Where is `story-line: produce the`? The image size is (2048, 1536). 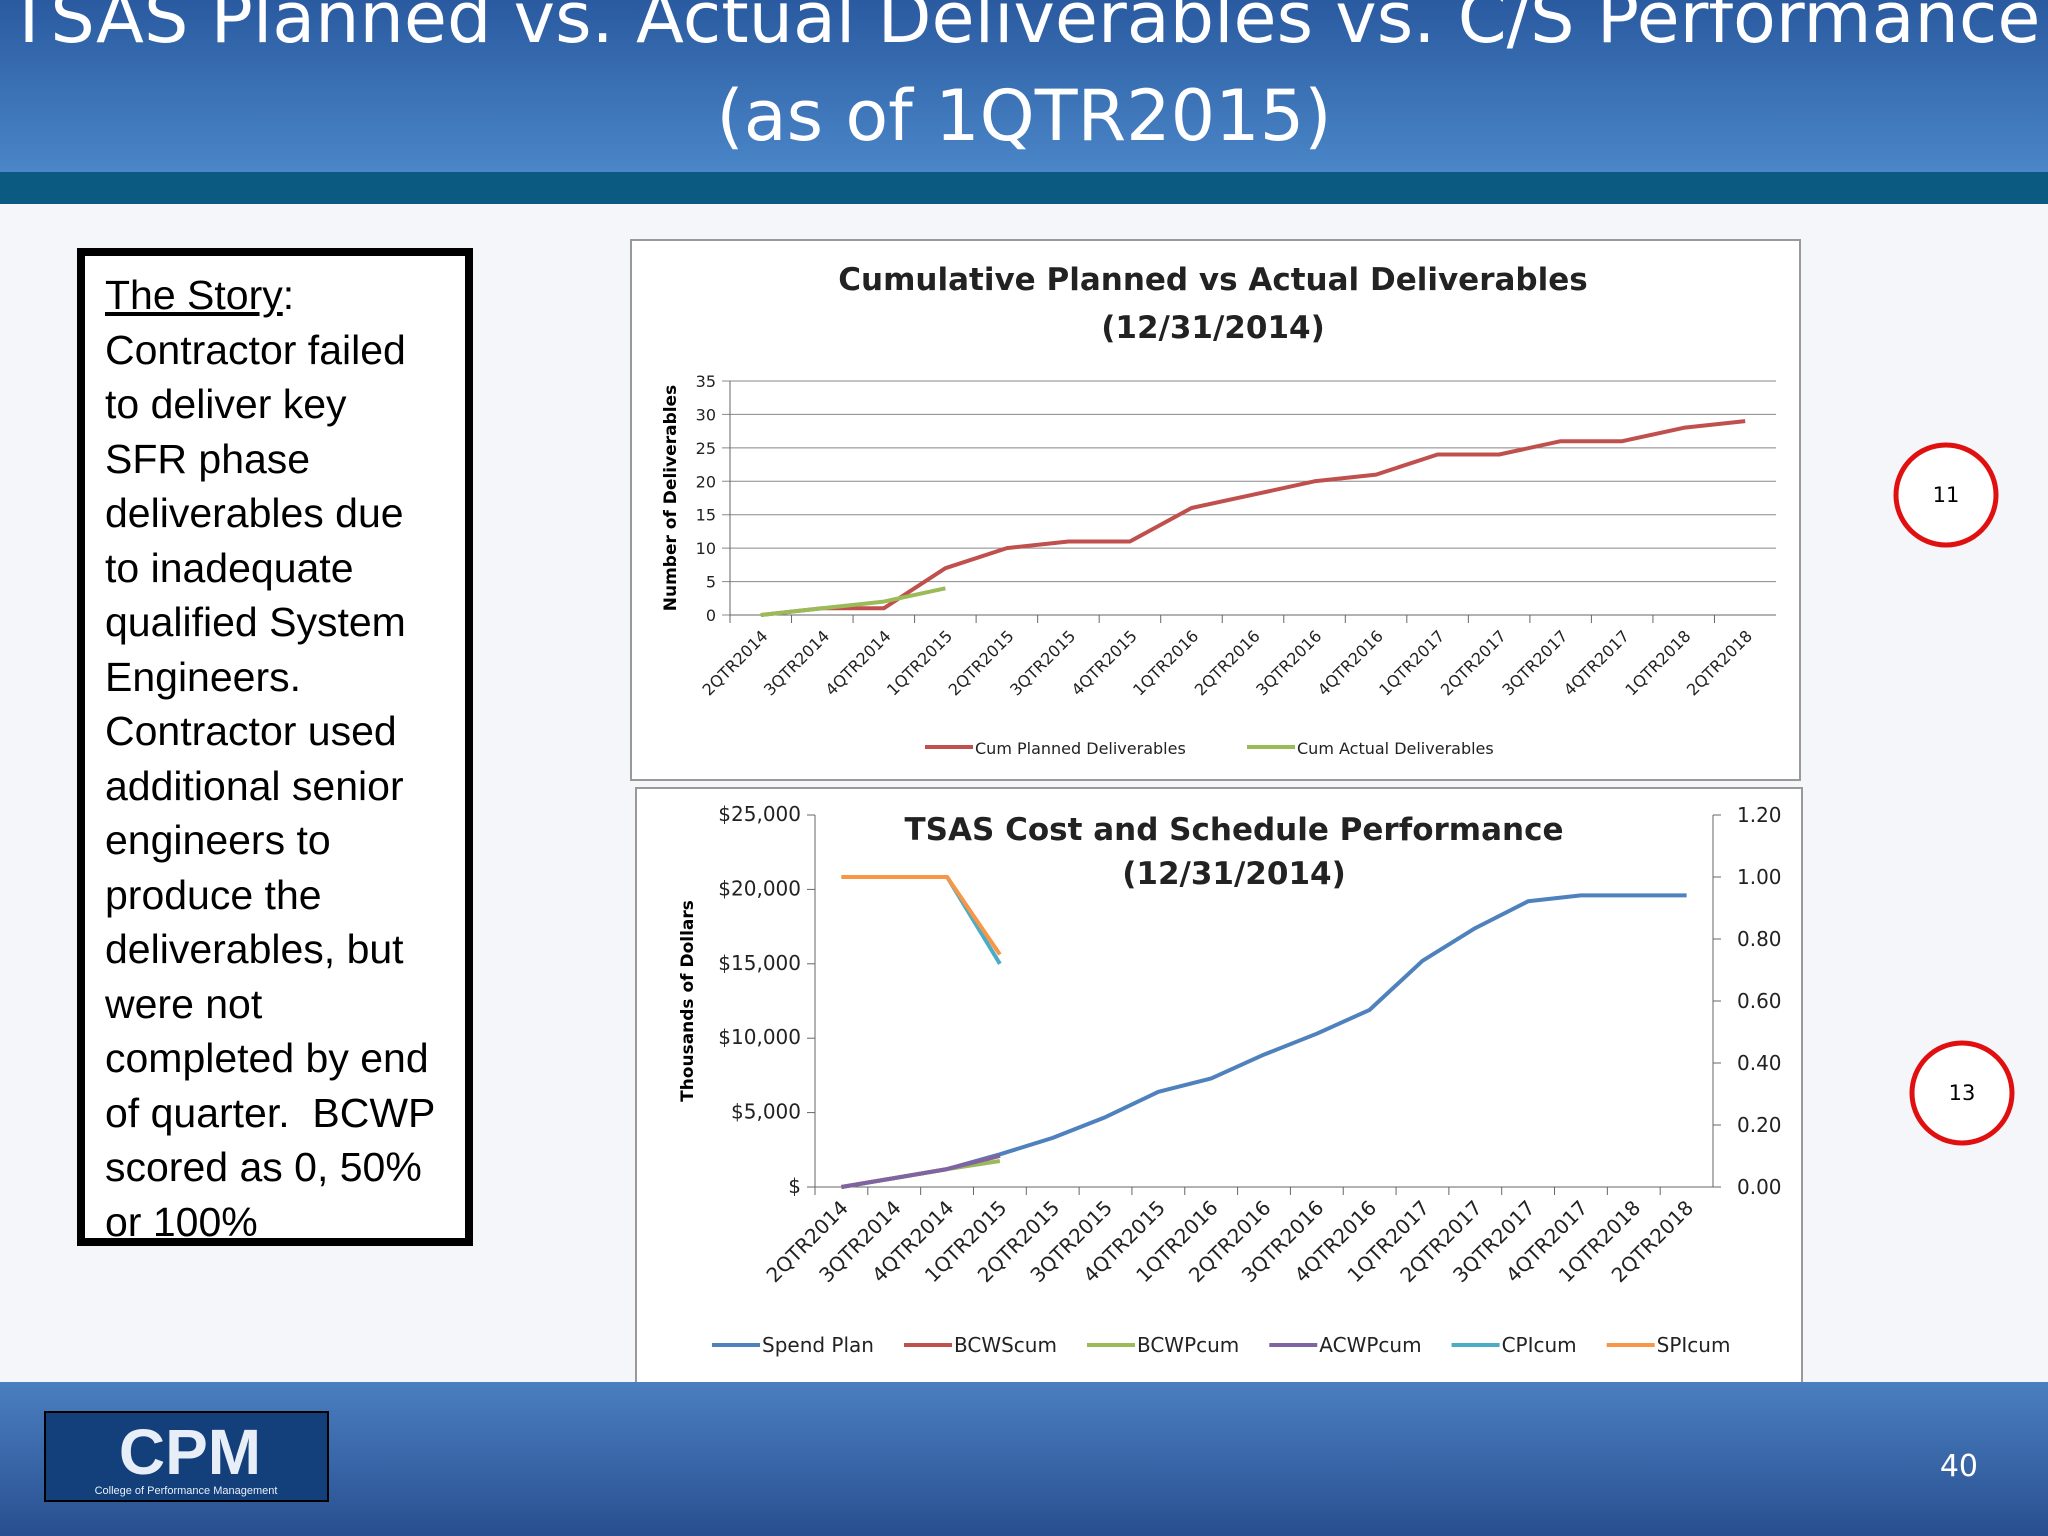
story-line: produce the is located at coordinates (213, 894).